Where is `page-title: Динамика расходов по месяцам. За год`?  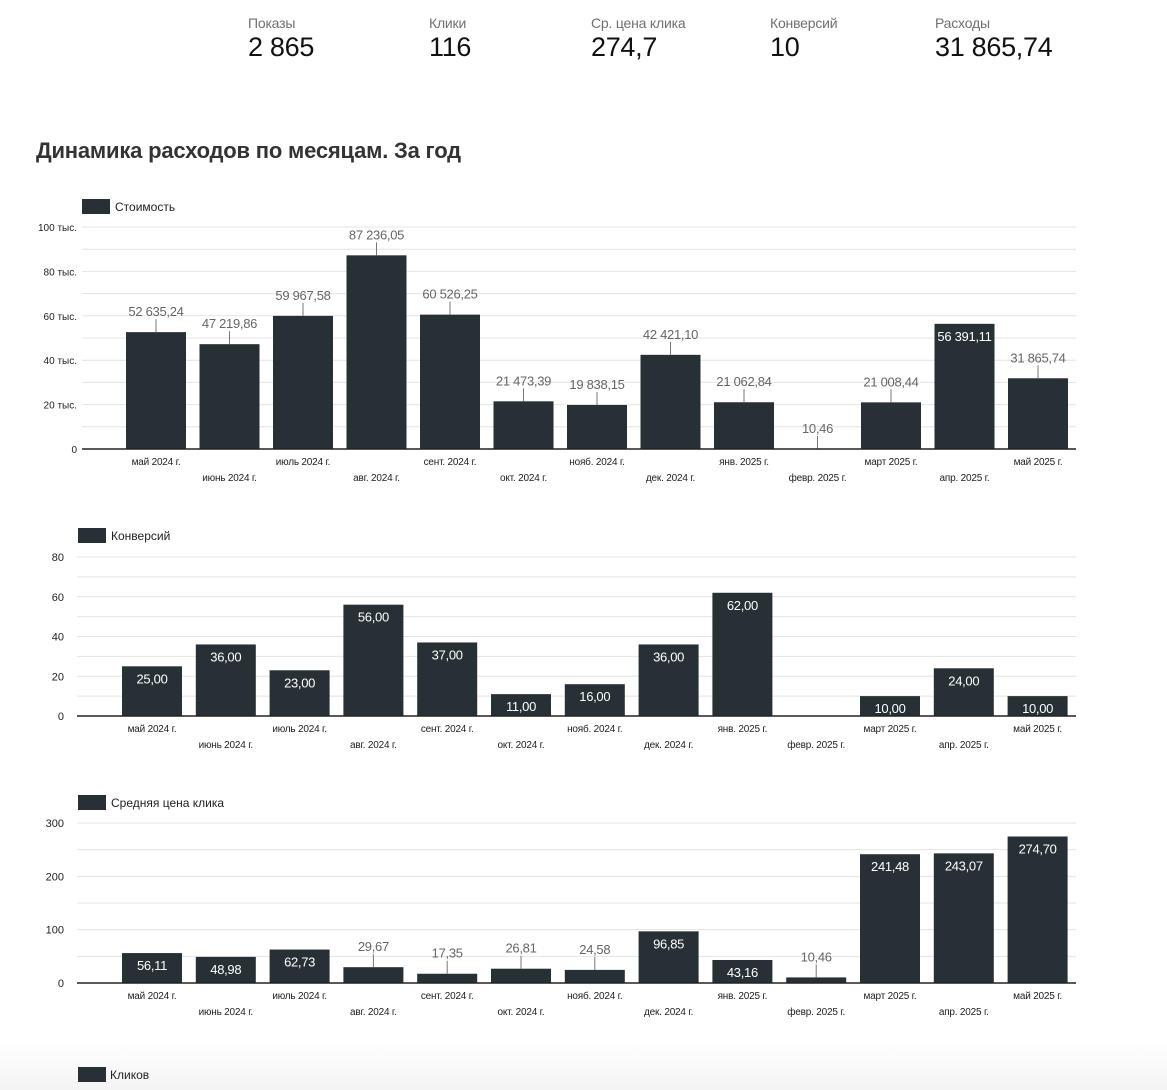
page-title: Динамика расходов по месяцам. За год is located at coordinates (248, 150).